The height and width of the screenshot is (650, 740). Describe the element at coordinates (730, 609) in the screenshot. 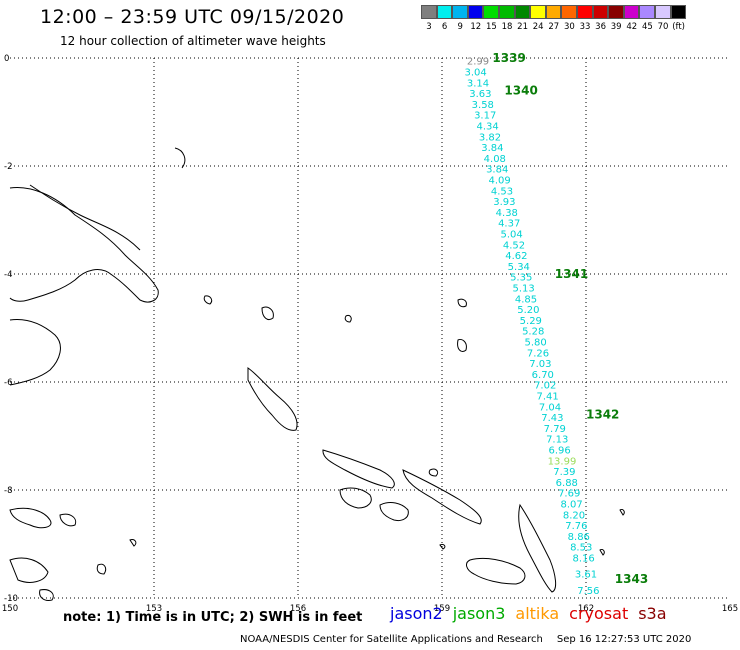

I see `lon-tick-label: 165` at that location.